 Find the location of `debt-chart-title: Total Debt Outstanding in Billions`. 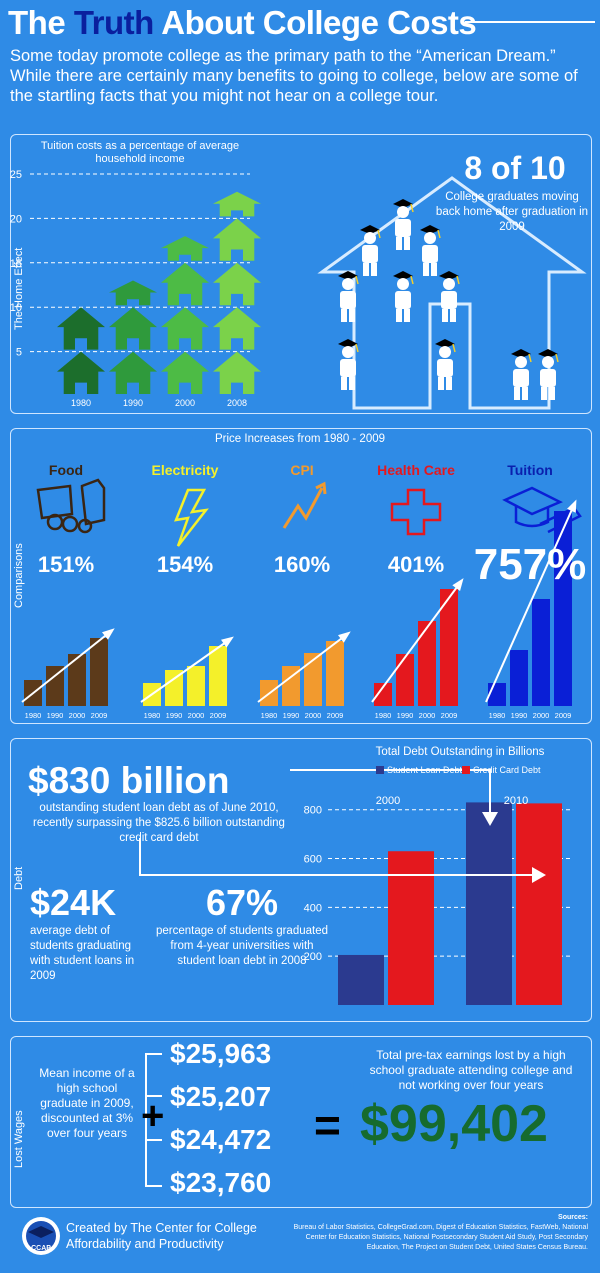

debt-chart-title: Total Debt Outstanding in Billions is located at coordinates (460, 752).